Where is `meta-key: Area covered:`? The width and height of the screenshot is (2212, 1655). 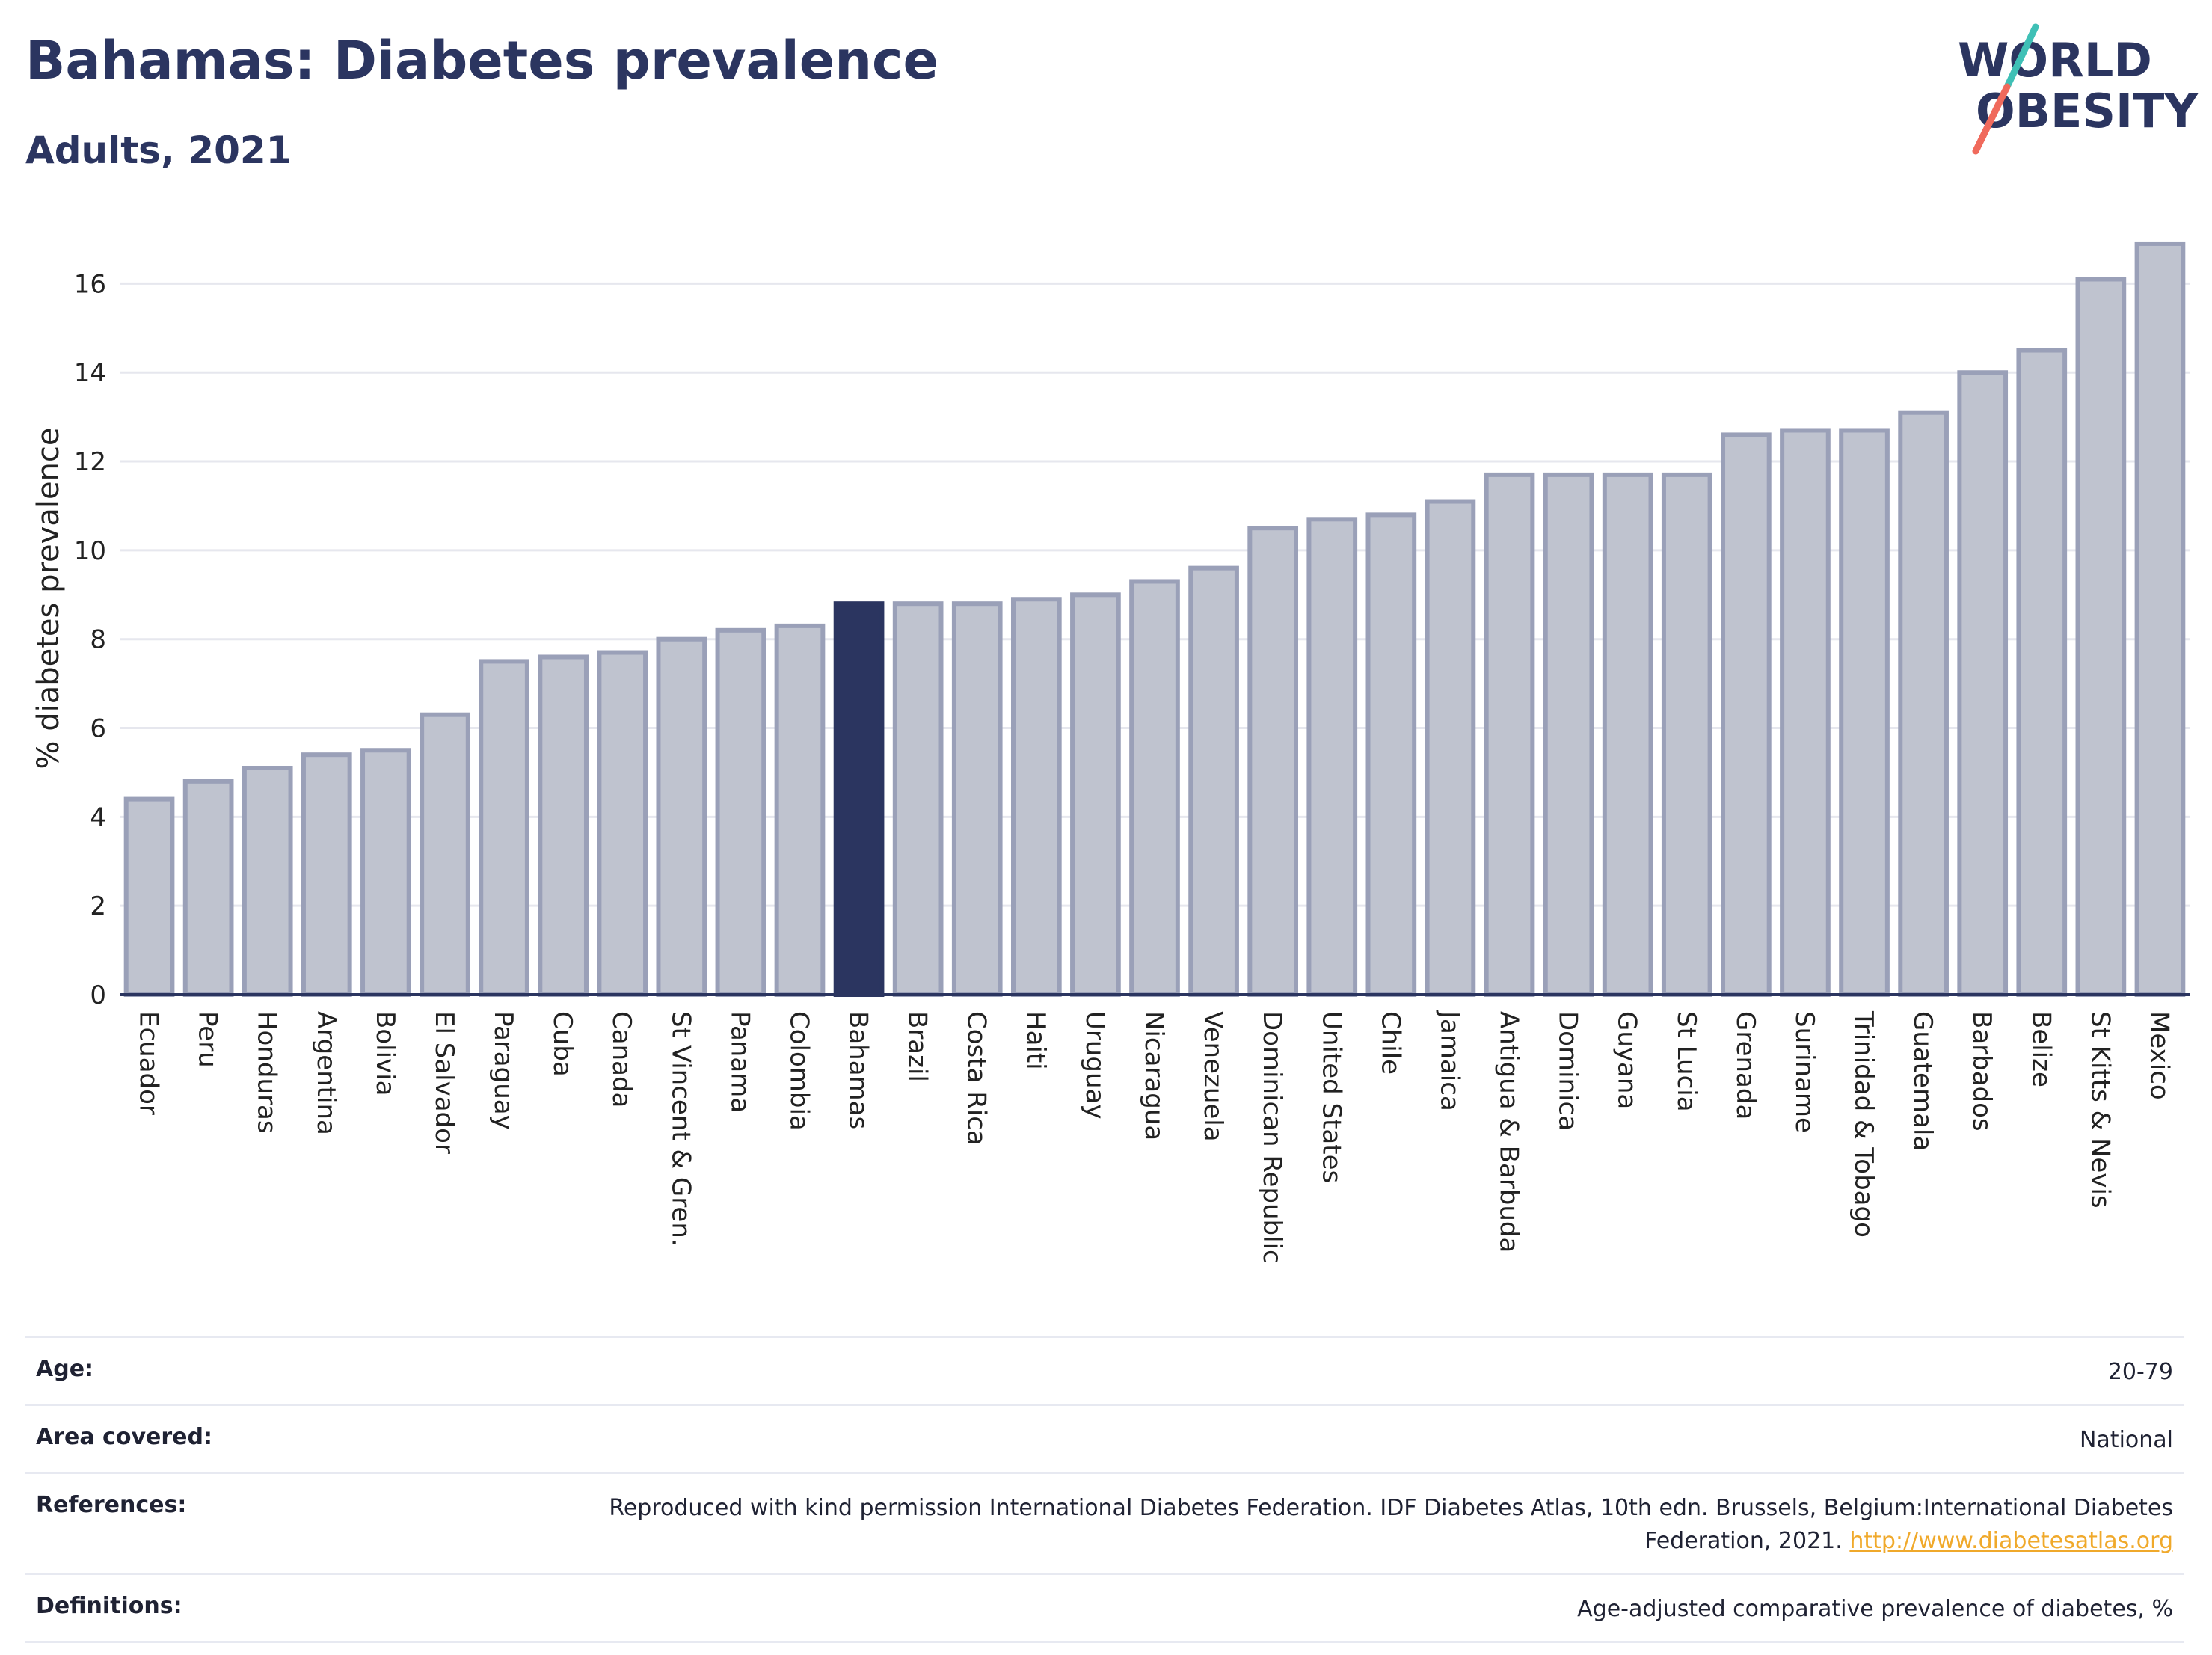 meta-key: Area covered: is located at coordinates (124, 1437).